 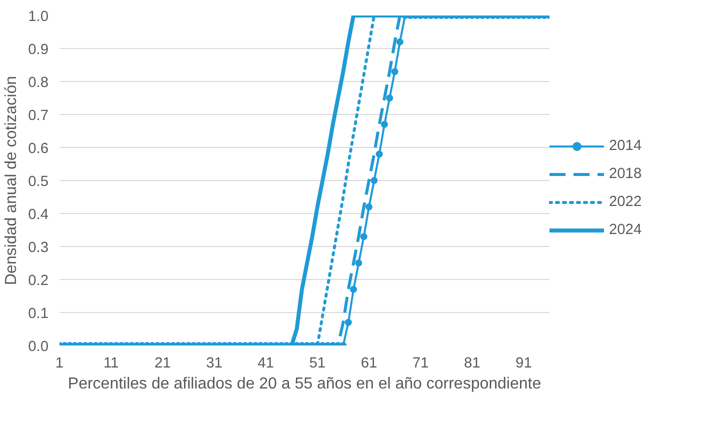 I want to click on y-tick-label: 0.9, so click(x=38, y=50).